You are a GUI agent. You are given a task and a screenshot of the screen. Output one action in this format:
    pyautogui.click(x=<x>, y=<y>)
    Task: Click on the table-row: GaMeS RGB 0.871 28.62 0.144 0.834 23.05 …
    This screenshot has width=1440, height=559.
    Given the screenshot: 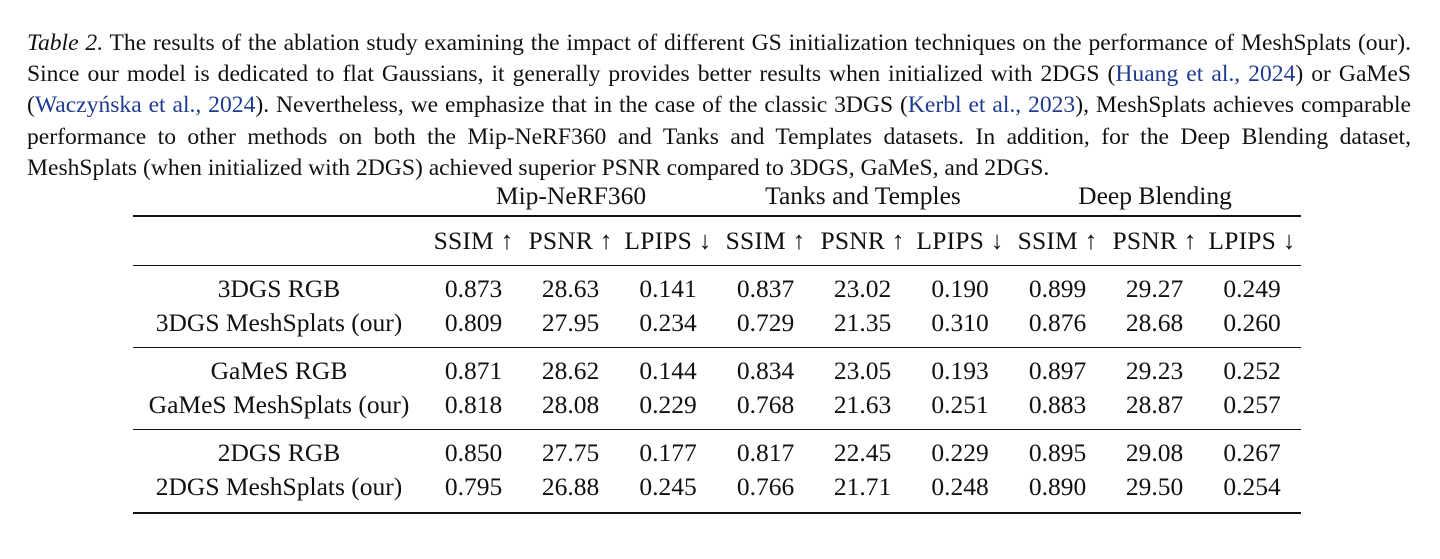 What is the action you would take?
    pyautogui.click(x=717, y=373)
    